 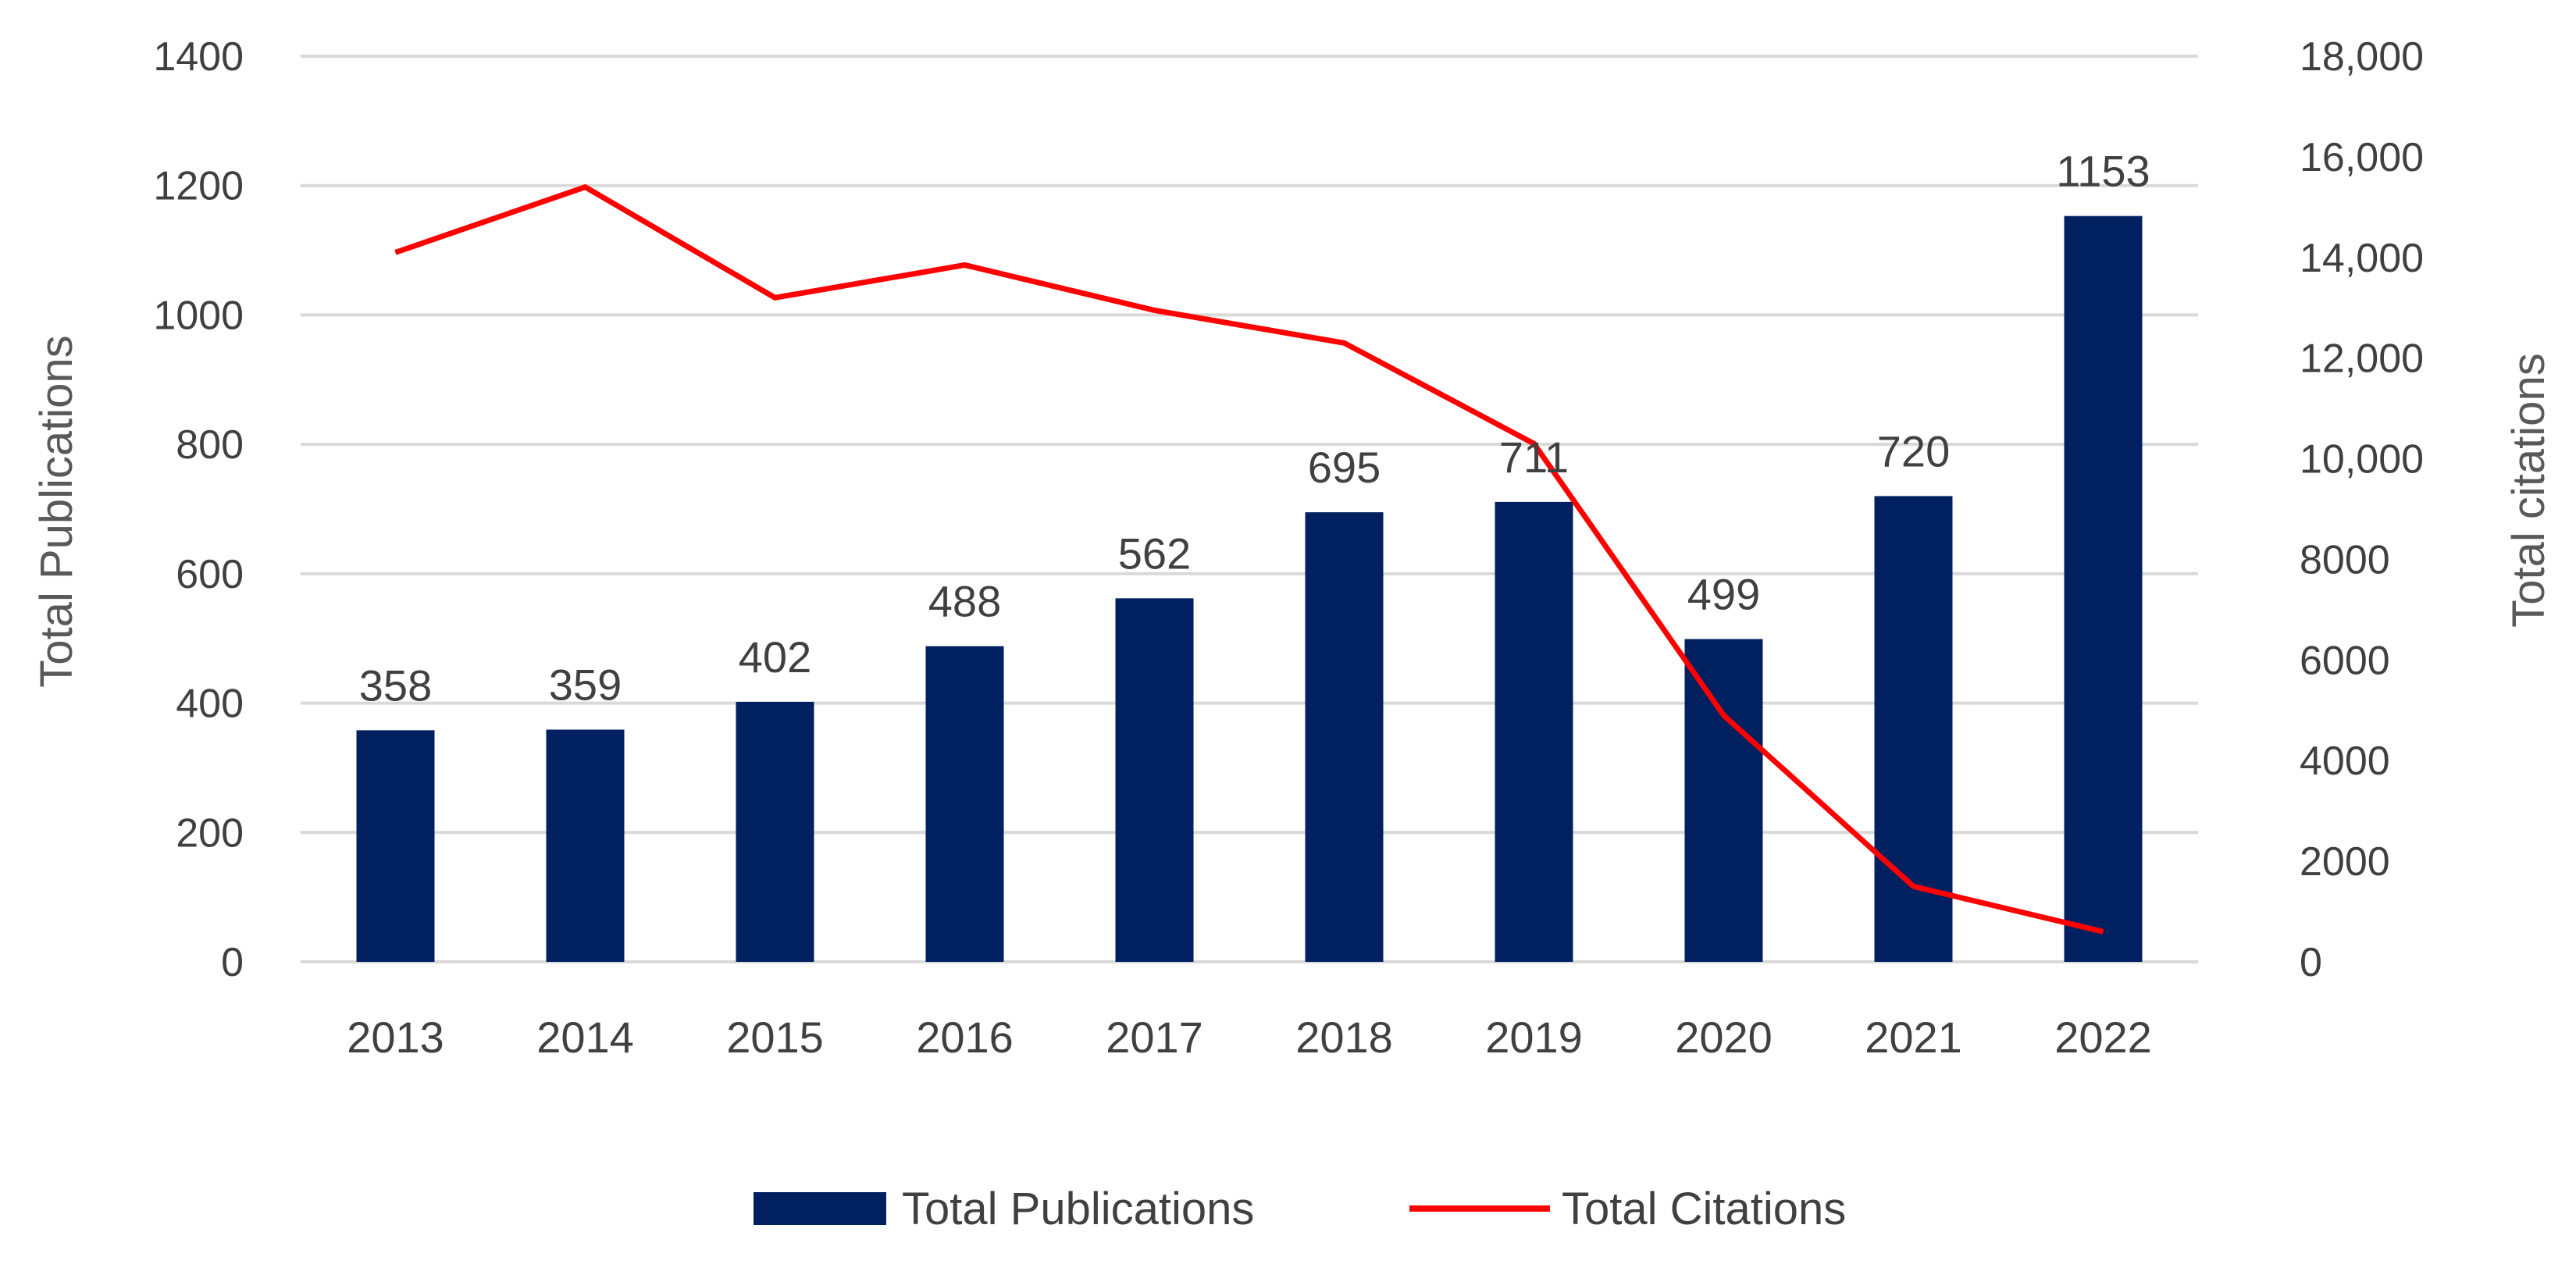 What do you see at coordinates (2528, 490) in the screenshot?
I see `right-axis-title: Total citations` at bounding box center [2528, 490].